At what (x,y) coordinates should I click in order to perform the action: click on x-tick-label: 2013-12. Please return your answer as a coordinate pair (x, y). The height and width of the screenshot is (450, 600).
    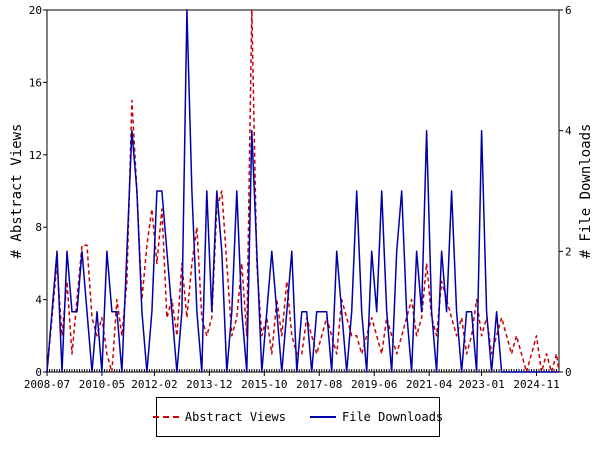
    Looking at the image, I should click on (209, 384).